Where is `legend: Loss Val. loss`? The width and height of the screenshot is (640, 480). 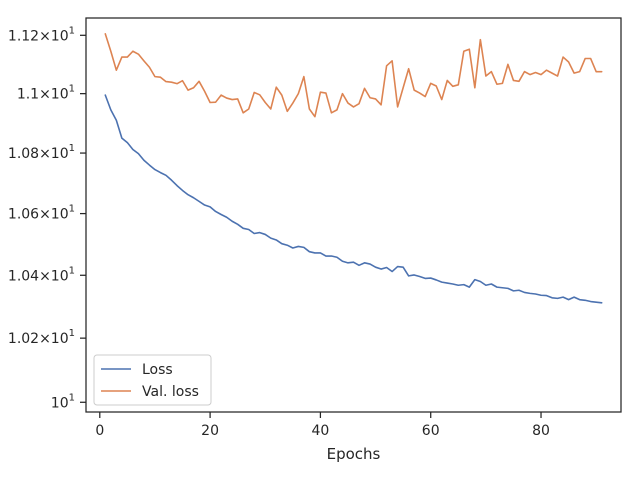 legend: Loss Val. loss is located at coordinates (152, 380).